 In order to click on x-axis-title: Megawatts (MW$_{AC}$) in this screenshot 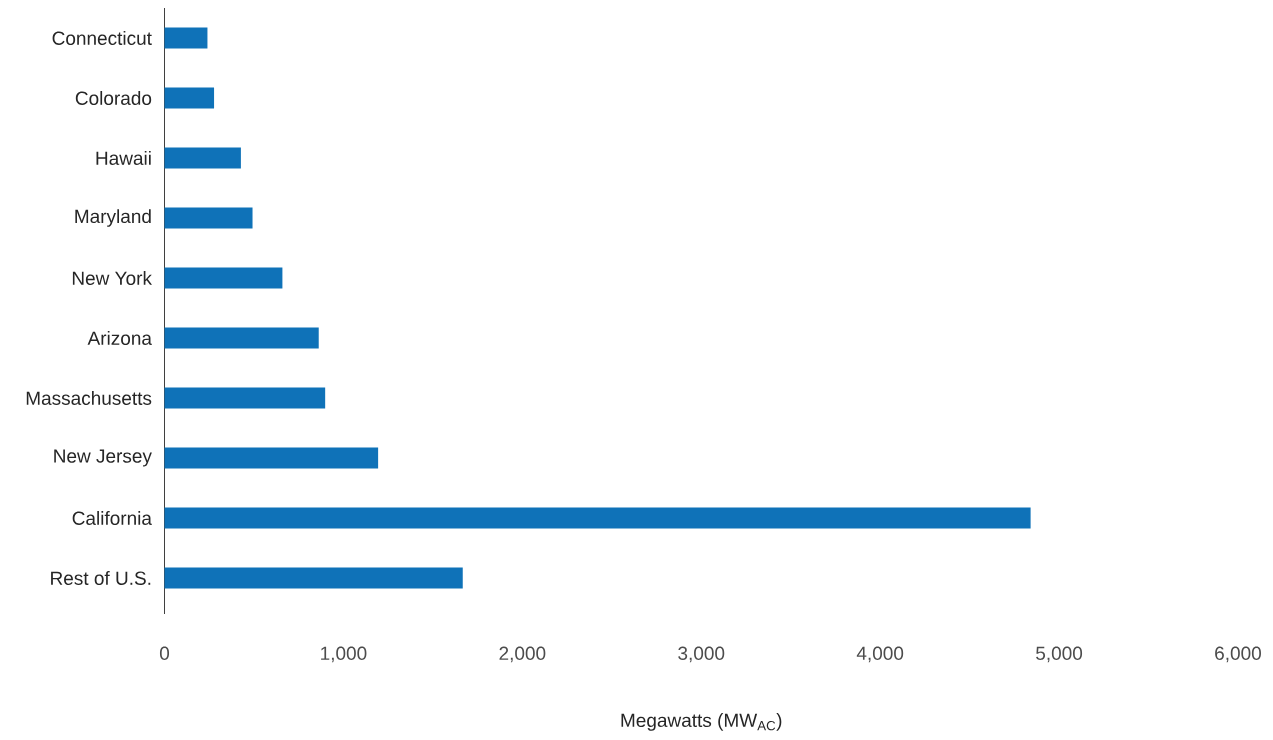, I will do `click(701, 722)`.